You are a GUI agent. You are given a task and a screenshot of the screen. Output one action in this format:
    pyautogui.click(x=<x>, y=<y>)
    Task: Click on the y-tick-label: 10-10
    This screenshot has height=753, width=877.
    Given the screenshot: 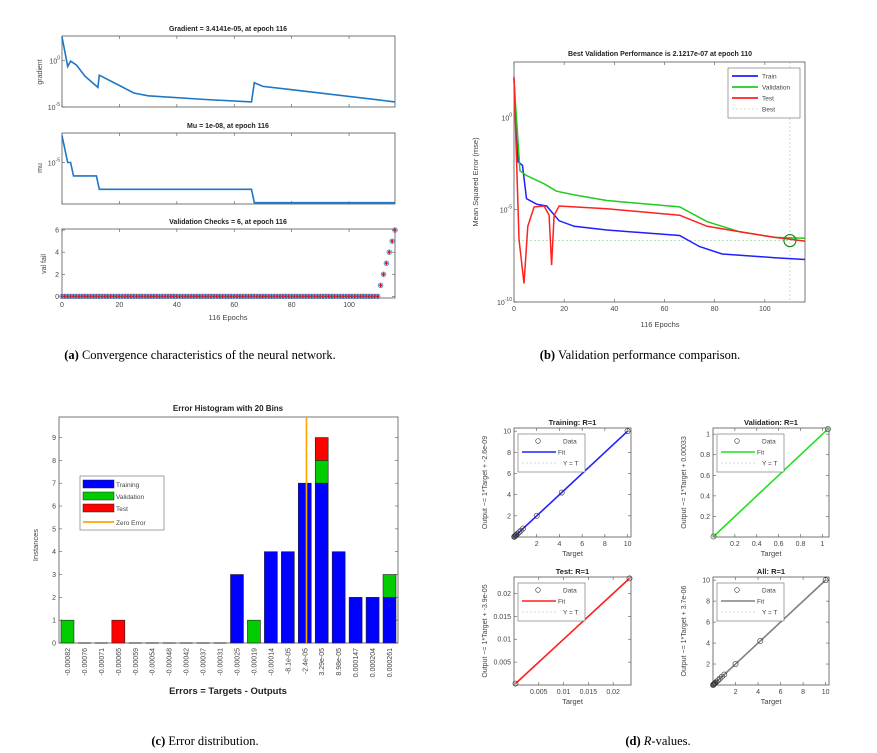 What is the action you would take?
    pyautogui.click(x=504, y=302)
    